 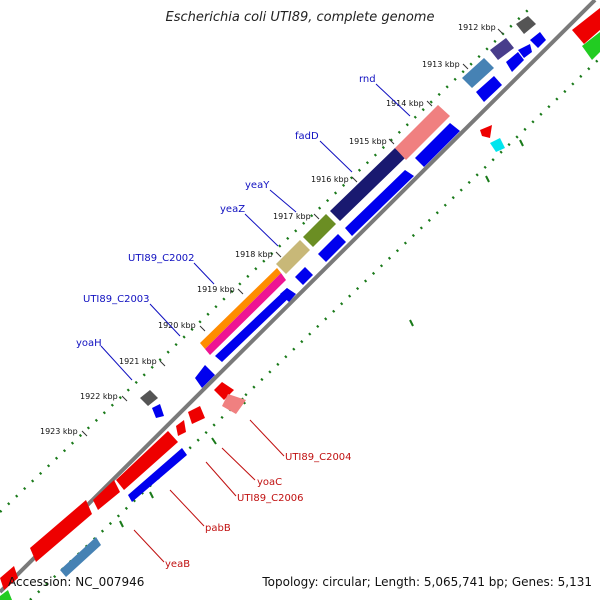 I want to click on genome-title: Escherichia coli UTI89, complete genome, so click(x=300, y=17).